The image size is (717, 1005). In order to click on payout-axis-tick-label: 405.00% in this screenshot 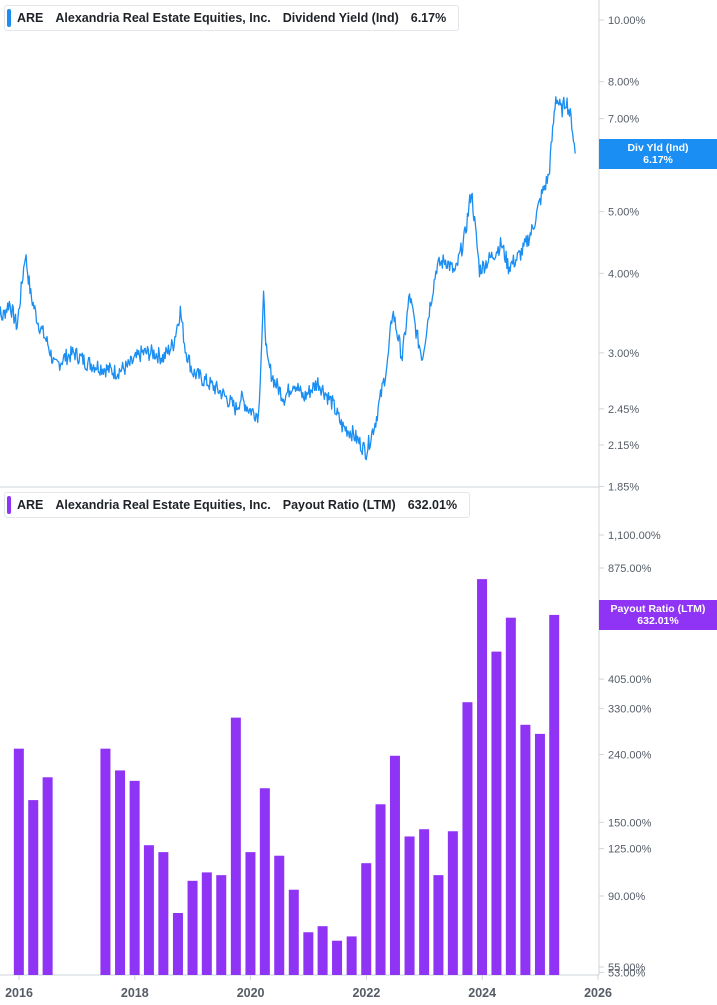, I will do `click(630, 680)`.